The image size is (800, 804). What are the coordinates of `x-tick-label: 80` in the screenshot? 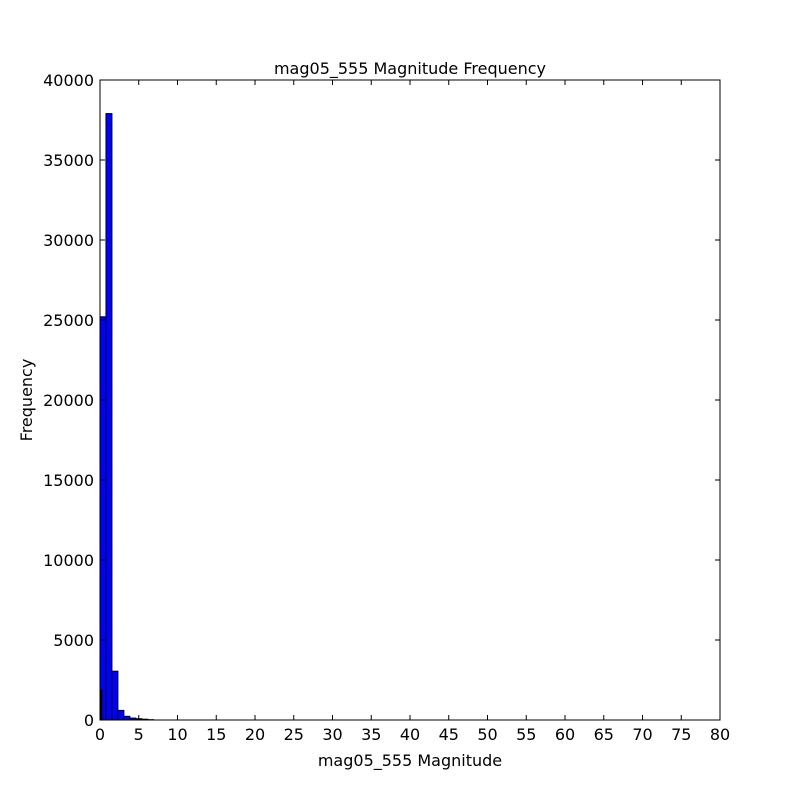 It's located at (720, 734).